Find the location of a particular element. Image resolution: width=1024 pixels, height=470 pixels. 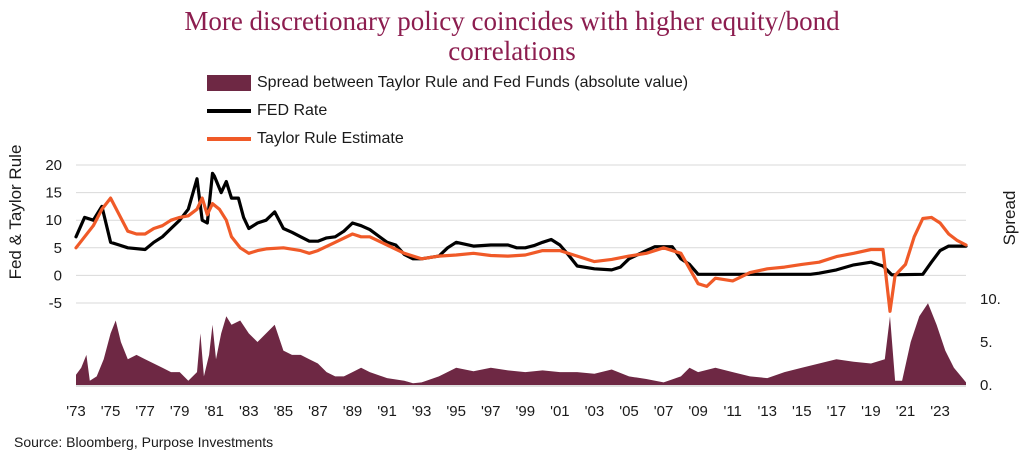

left-tick-label: 0 is located at coordinates (58, 275).